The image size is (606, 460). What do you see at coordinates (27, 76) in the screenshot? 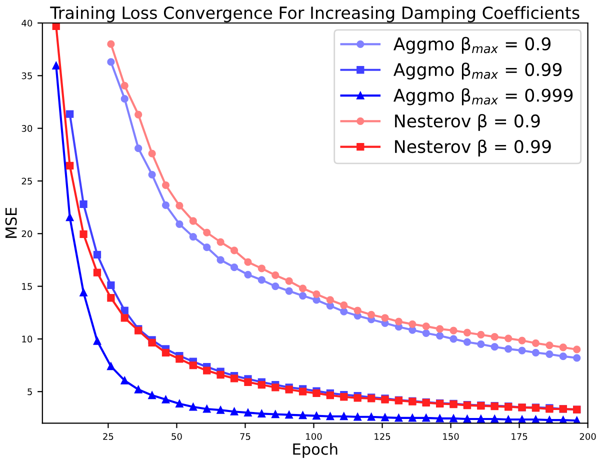
I see `y-tick-label: 35` at bounding box center [27, 76].